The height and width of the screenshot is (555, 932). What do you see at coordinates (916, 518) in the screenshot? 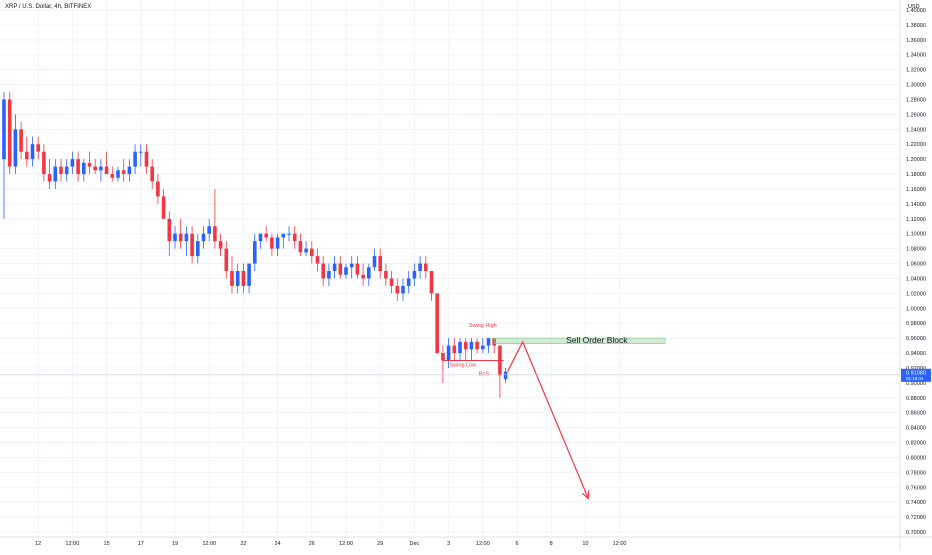
I see `price-tick-label: 0.72000` at bounding box center [916, 518].